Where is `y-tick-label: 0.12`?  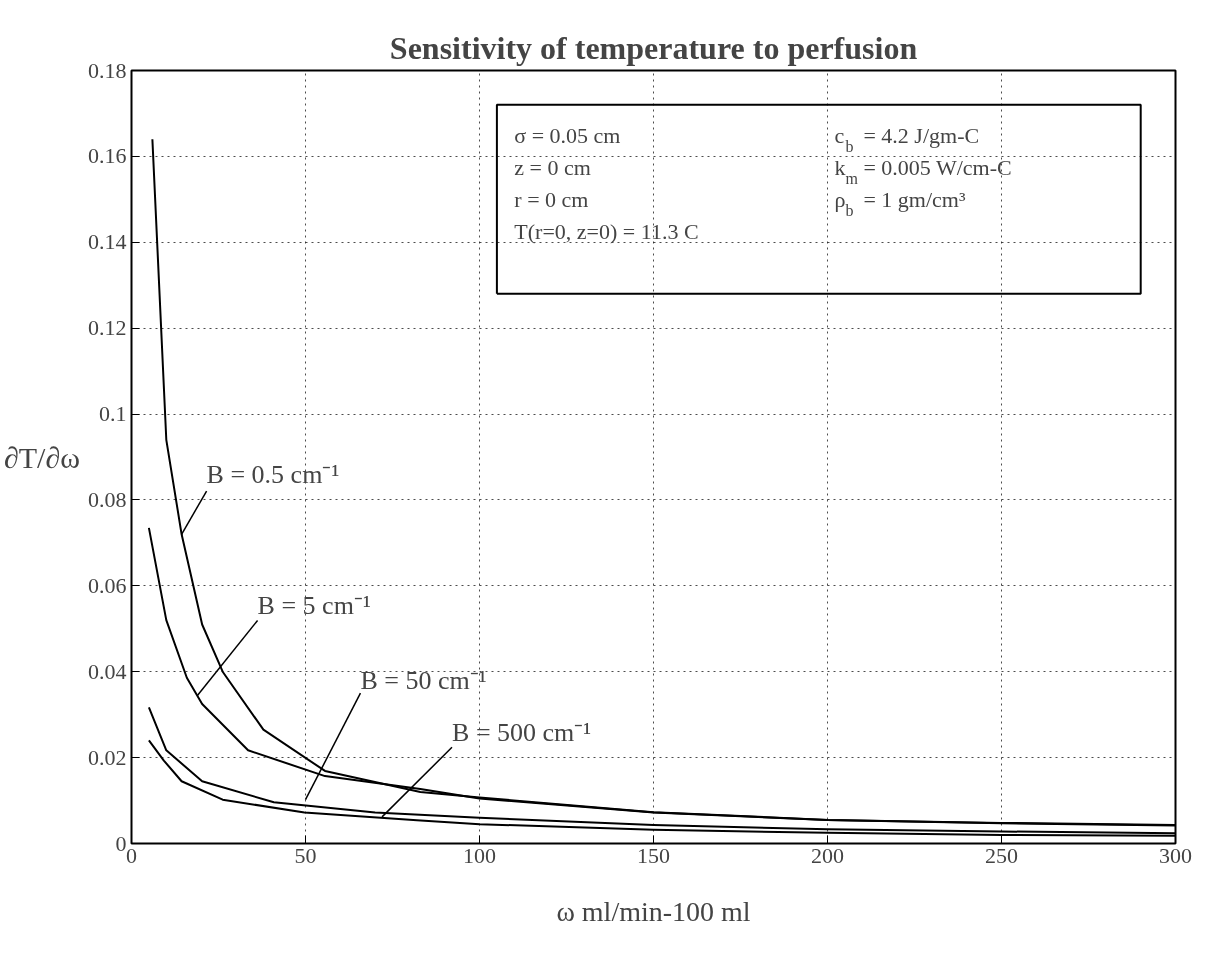 y-tick-label: 0.12 is located at coordinates (107, 328).